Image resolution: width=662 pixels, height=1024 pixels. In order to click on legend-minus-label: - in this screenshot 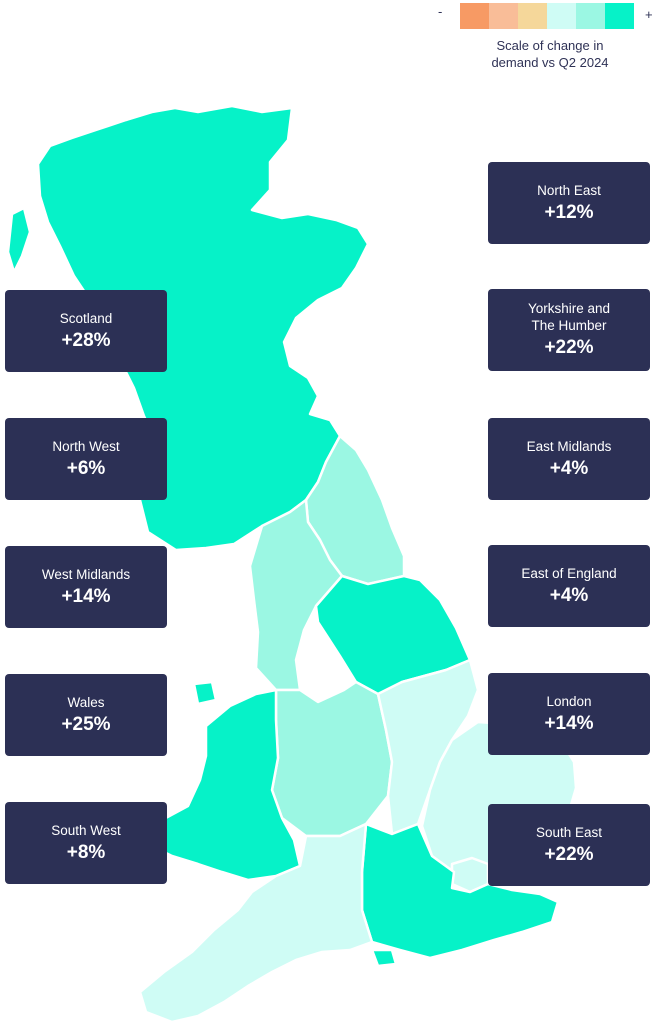, I will do `click(440, 11)`.